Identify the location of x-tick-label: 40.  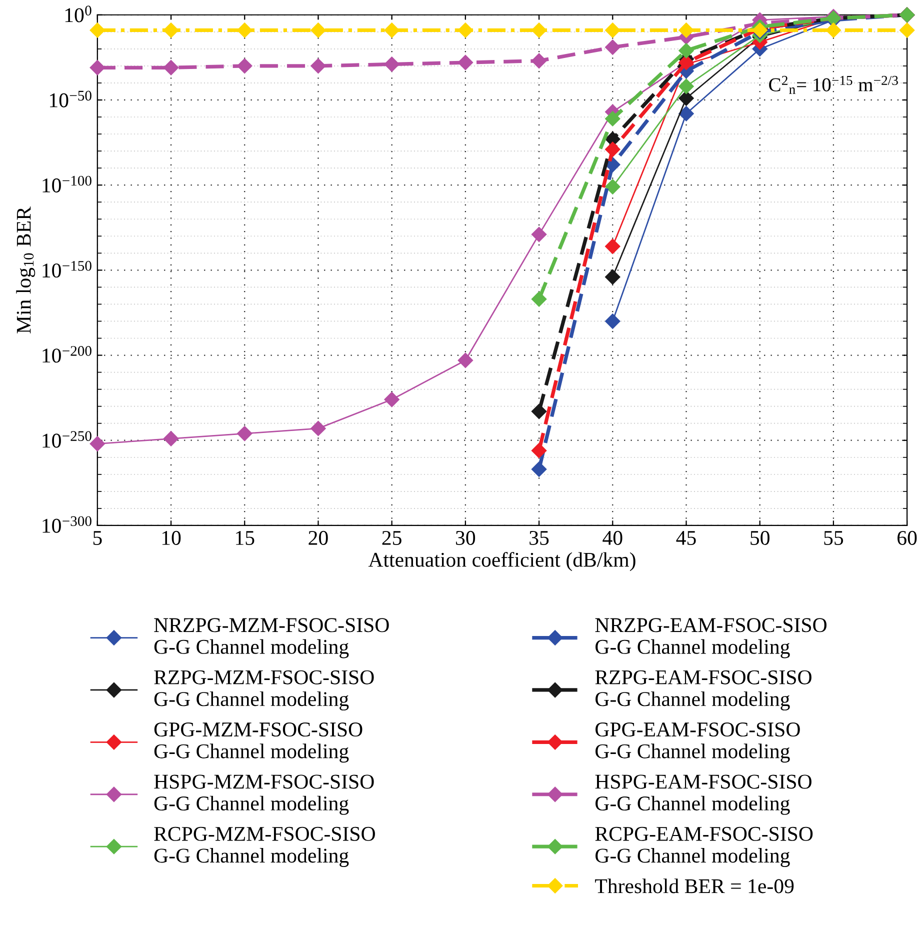
(612, 537).